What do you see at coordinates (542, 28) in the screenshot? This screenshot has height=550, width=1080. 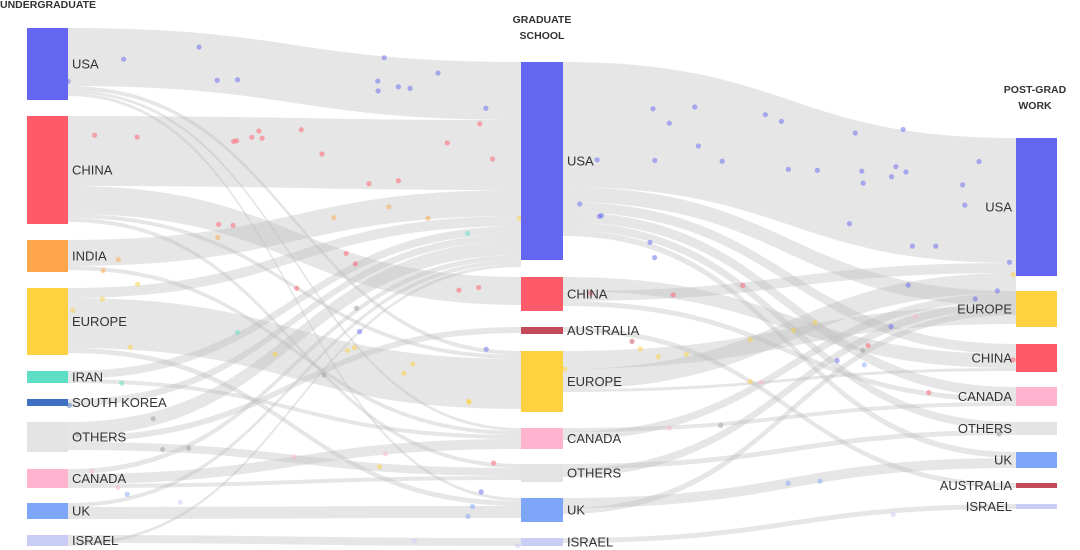 I see `column-title: GRADUATE SCHOOL` at bounding box center [542, 28].